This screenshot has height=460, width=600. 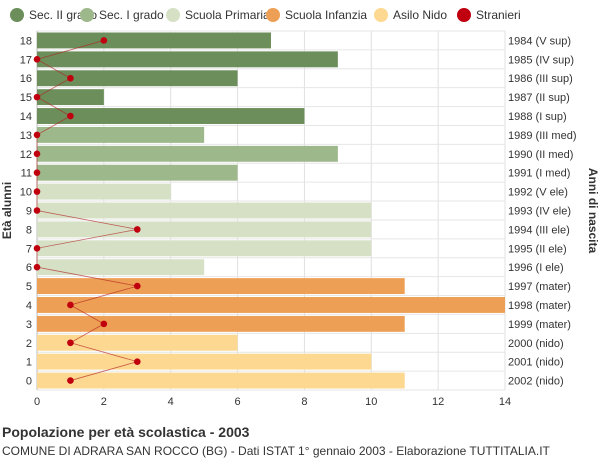 What do you see at coordinates (272, 402) in the screenshot?
I see `x-tick-labels: 0 2 4 6 8 10 12 14` at bounding box center [272, 402].